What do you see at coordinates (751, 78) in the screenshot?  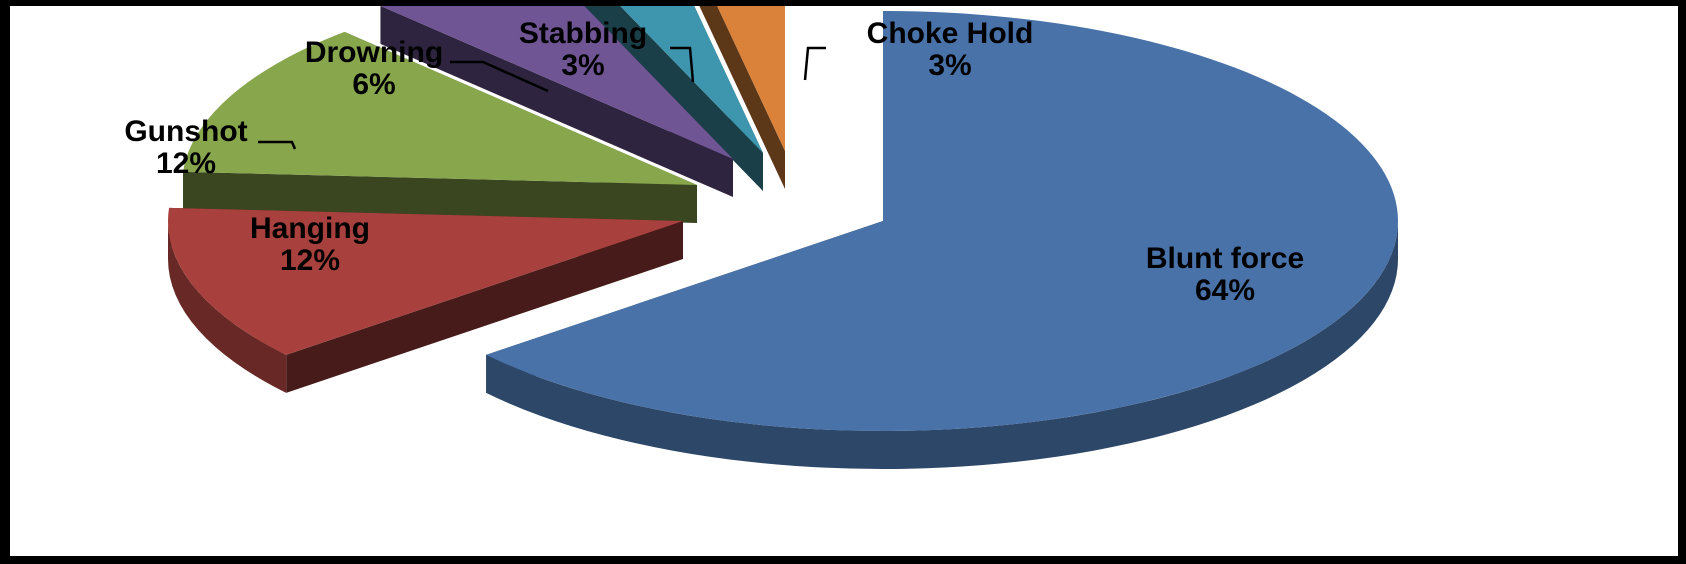 I see `pie-slice-top-choke-hold` at bounding box center [751, 78].